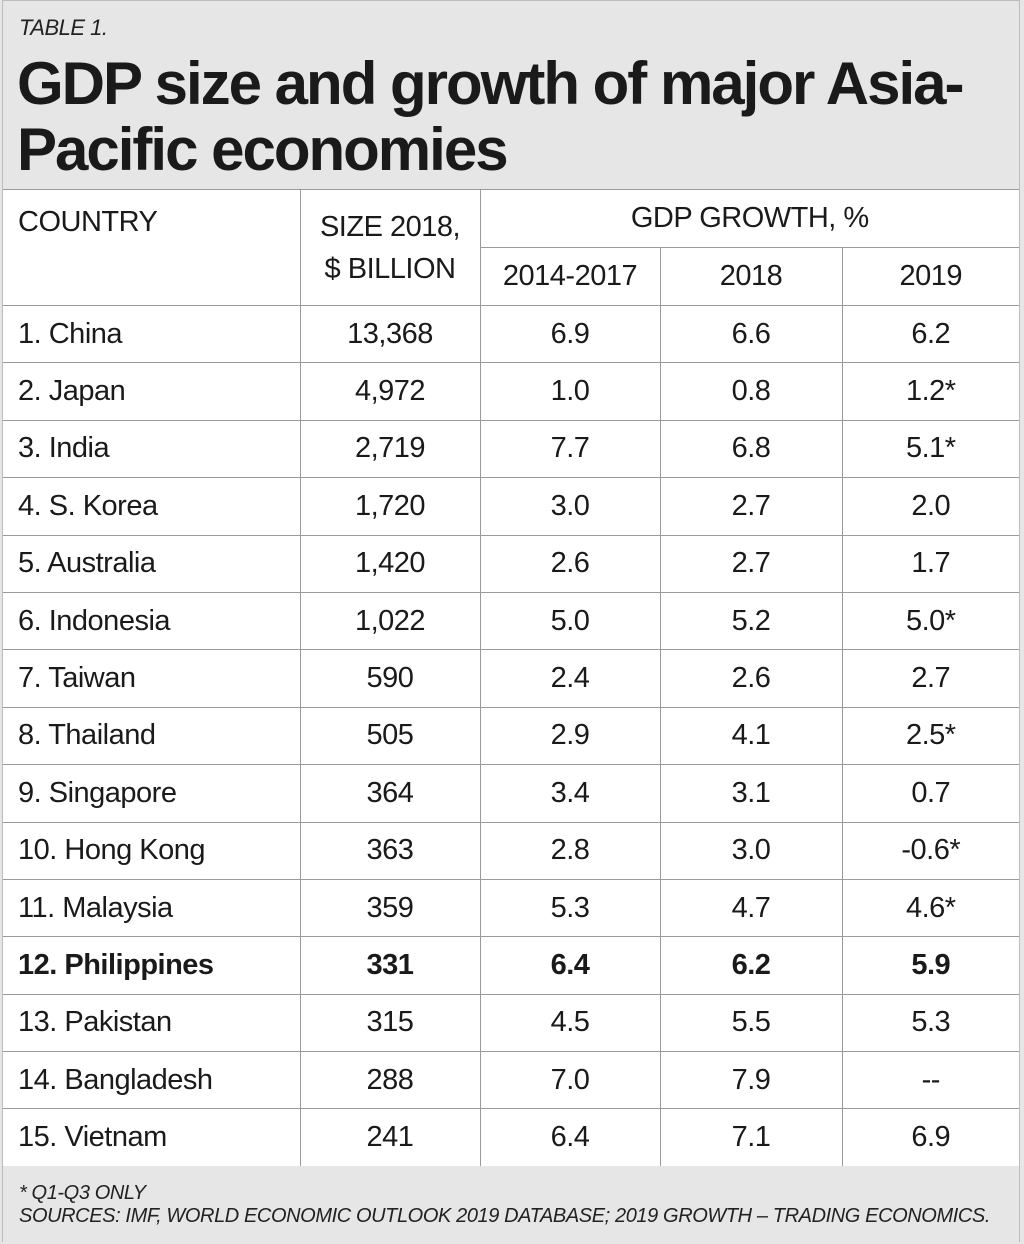  What do you see at coordinates (930, 850) in the screenshot?
I see `cell-growth-2019: -0.6*` at bounding box center [930, 850].